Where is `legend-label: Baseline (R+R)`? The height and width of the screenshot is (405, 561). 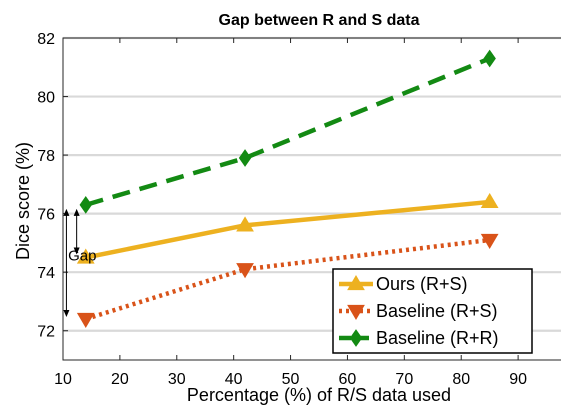 legend-label: Baseline (R+R) is located at coordinates (437, 338).